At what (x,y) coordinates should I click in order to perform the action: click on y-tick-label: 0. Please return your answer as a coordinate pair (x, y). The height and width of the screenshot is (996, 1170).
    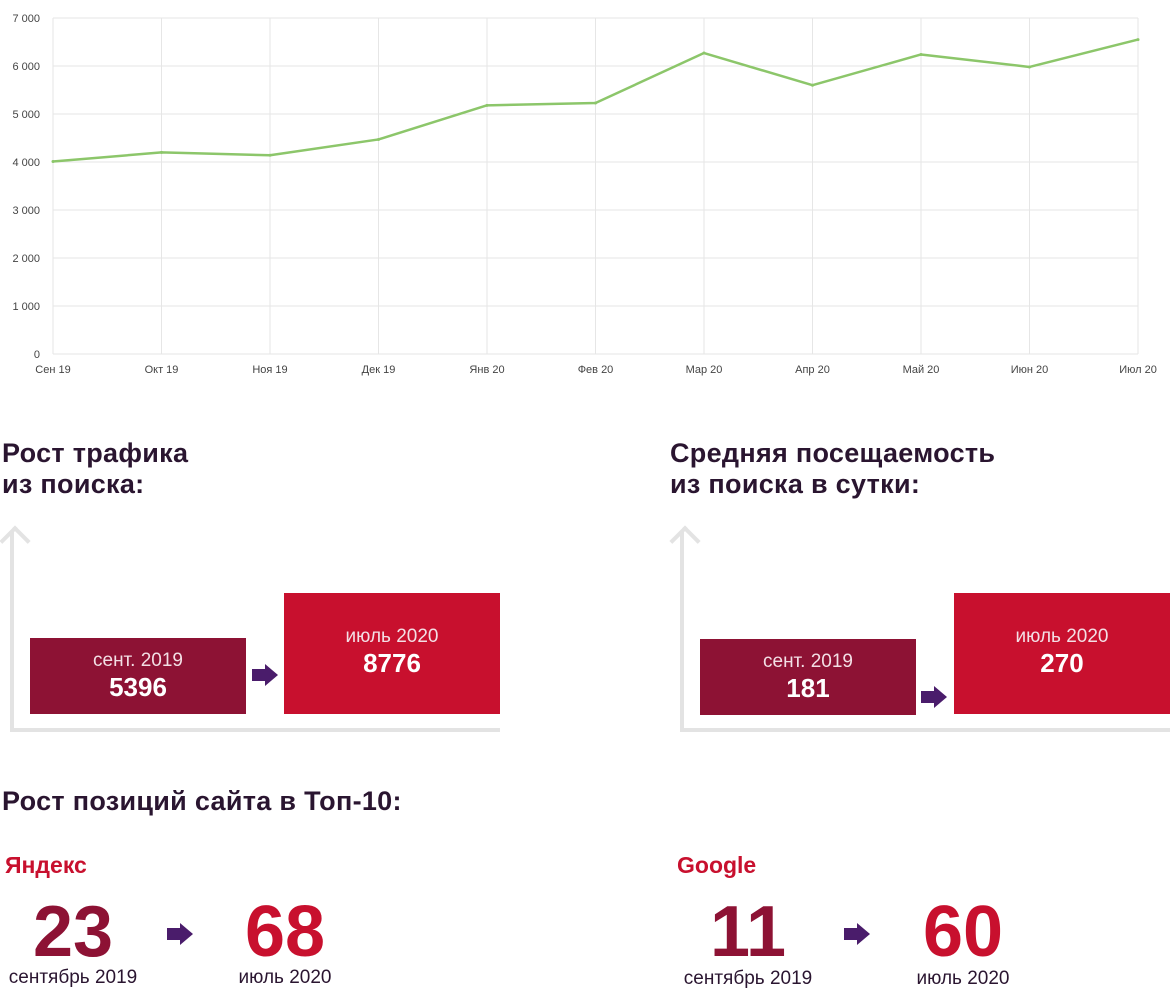
    Looking at the image, I should click on (37, 355).